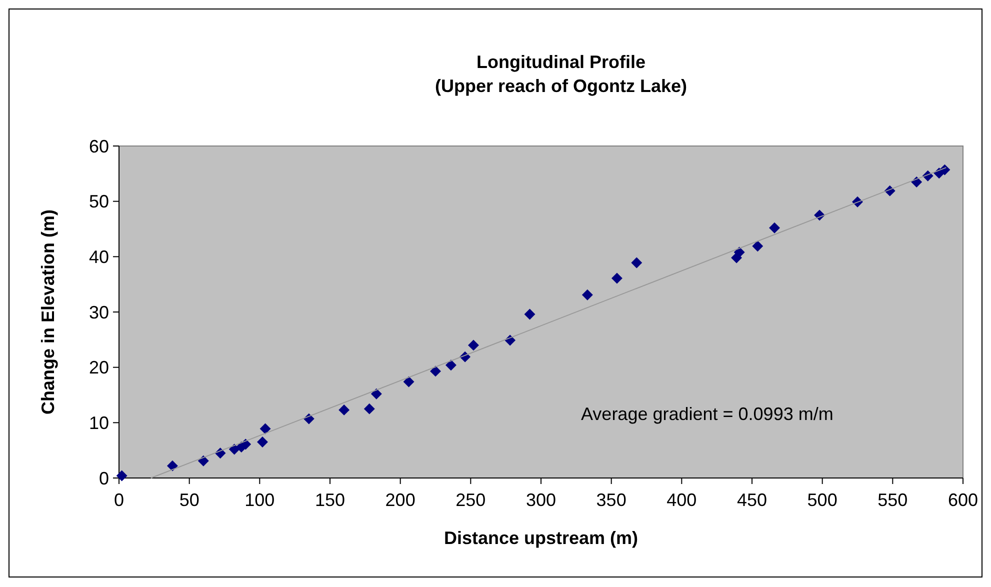 This screenshot has width=991, height=587. Describe the element at coordinates (189, 500) in the screenshot. I see `x-tick-label: 50` at that location.